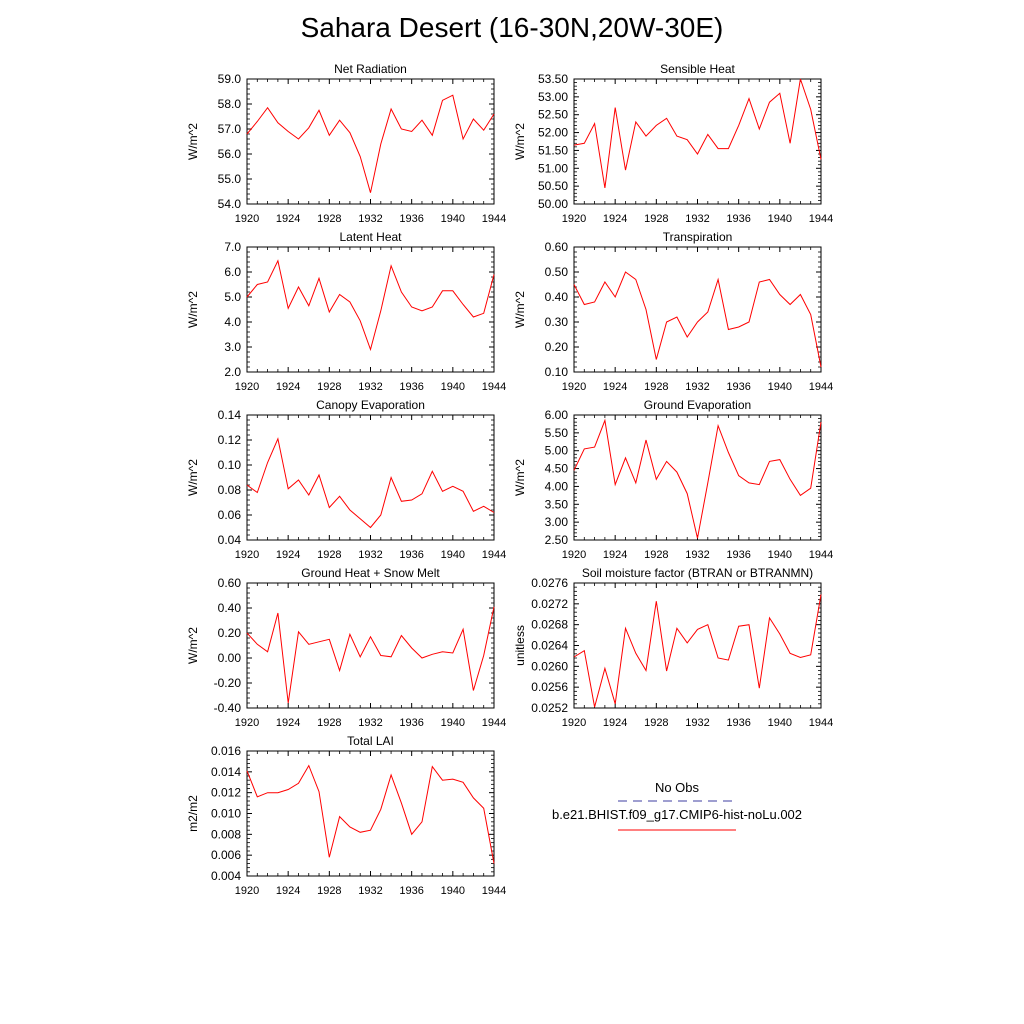  Describe the element at coordinates (370, 405) in the screenshot. I see `panel-title: Canopy Evaporation` at that location.